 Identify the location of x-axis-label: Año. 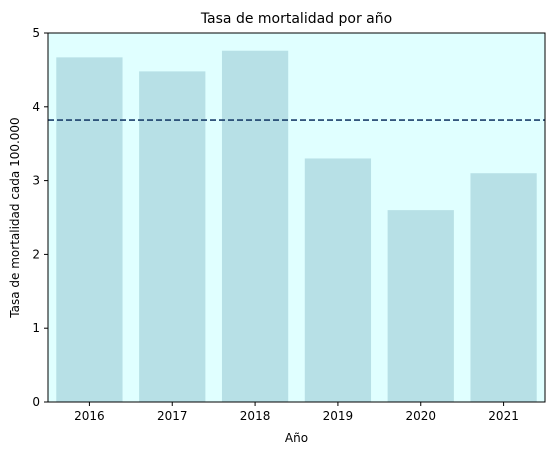
(296, 438).